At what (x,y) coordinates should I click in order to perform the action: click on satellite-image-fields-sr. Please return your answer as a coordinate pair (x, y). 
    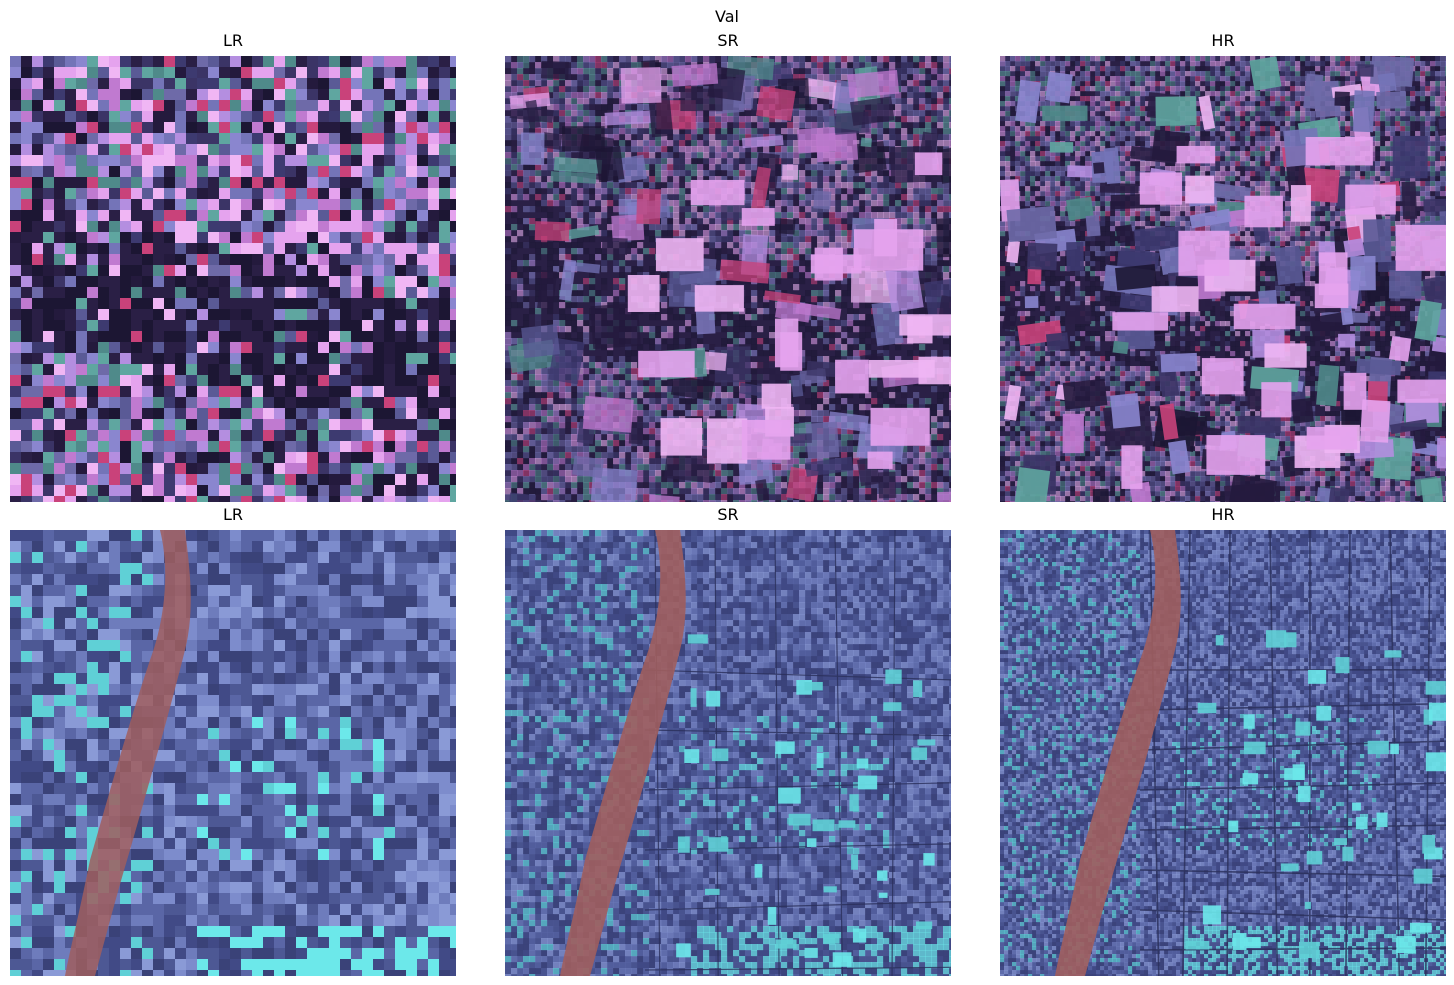
    Looking at the image, I should click on (728, 279).